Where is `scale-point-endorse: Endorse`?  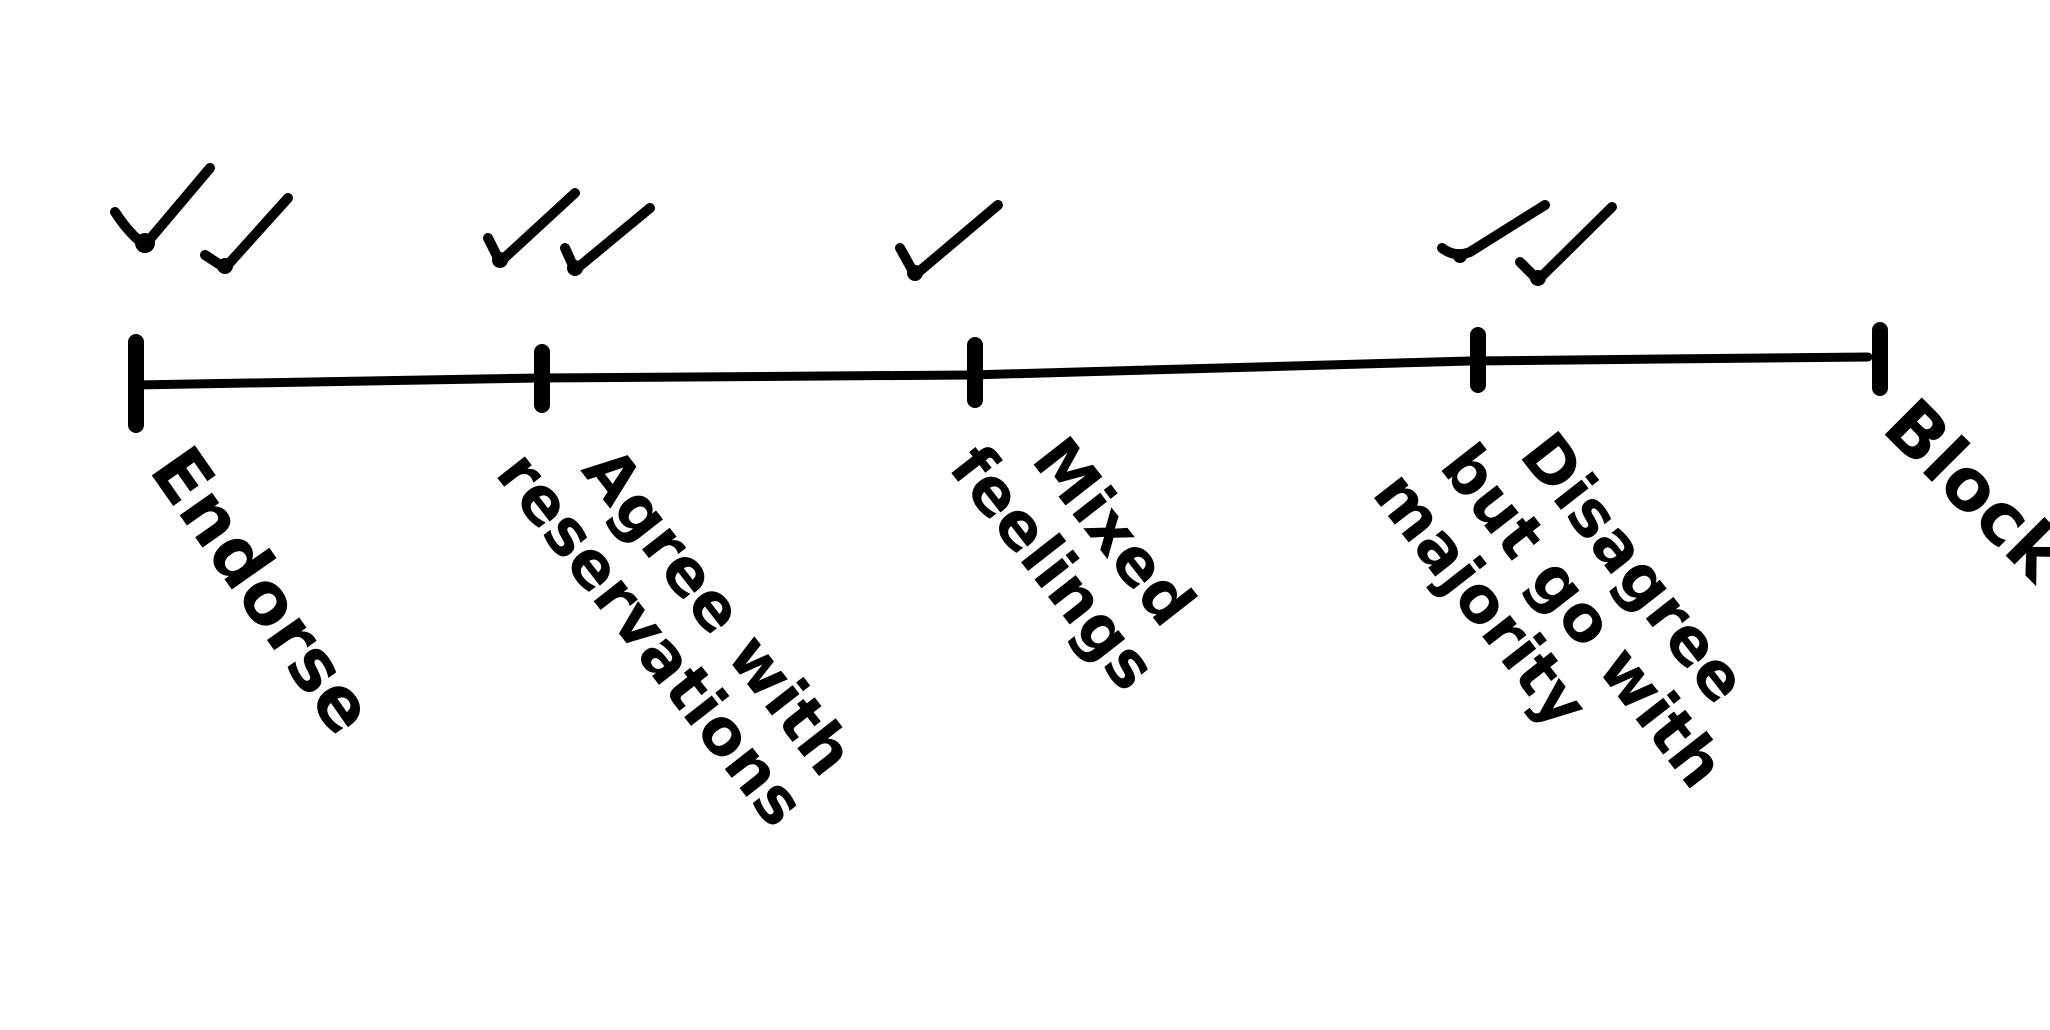 scale-point-endorse: Endorse is located at coordinates (250, 456).